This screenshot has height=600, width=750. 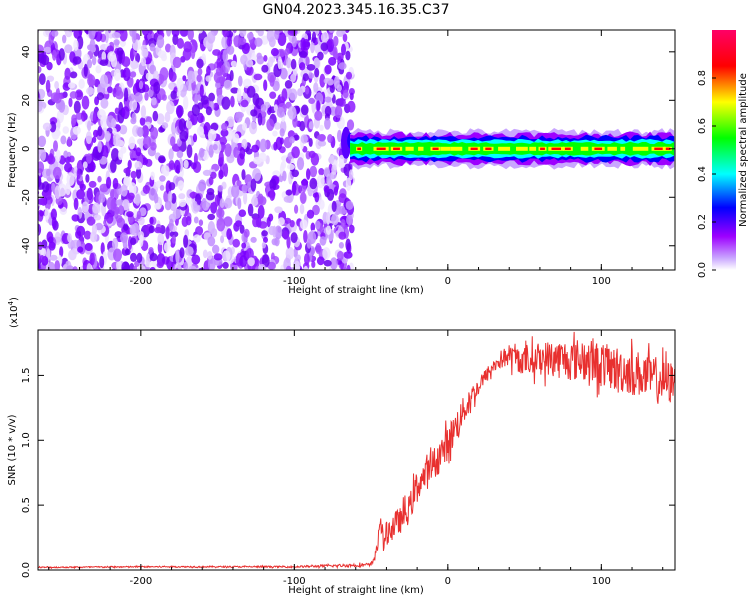 What do you see at coordinates (12, 150) in the screenshot?
I see `spectrogram-ylabel: Frequency (Hz)` at bounding box center [12, 150].